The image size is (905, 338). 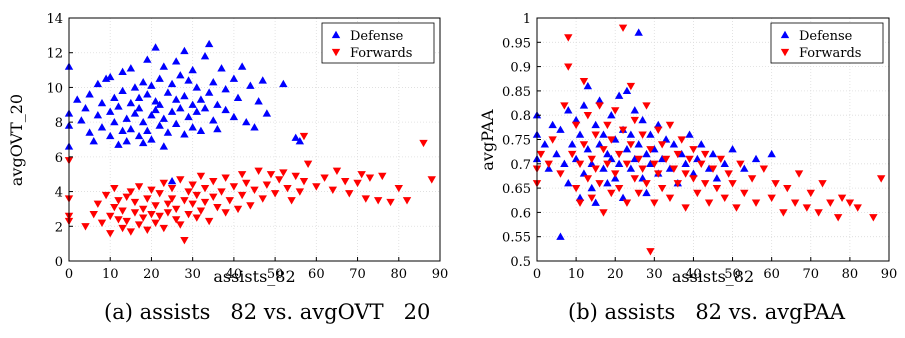 What do you see at coordinates (110, 274) in the screenshot?
I see `x-tick-label: 10` at bounding box center [110, 274].